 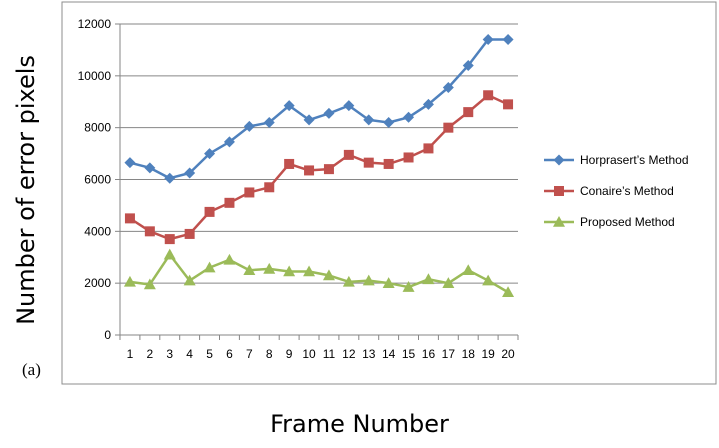 What do you see at coordinates (31, 369) in the screenshot?
I see `panel-label: (a)` at bounding box center [31, 369].